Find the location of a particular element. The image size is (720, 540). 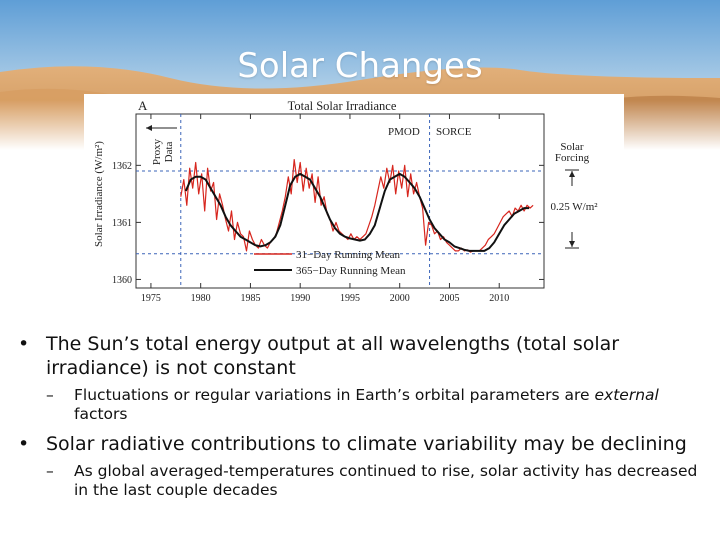

forcing-arrow-up-head is located at coordinates (572, 174).